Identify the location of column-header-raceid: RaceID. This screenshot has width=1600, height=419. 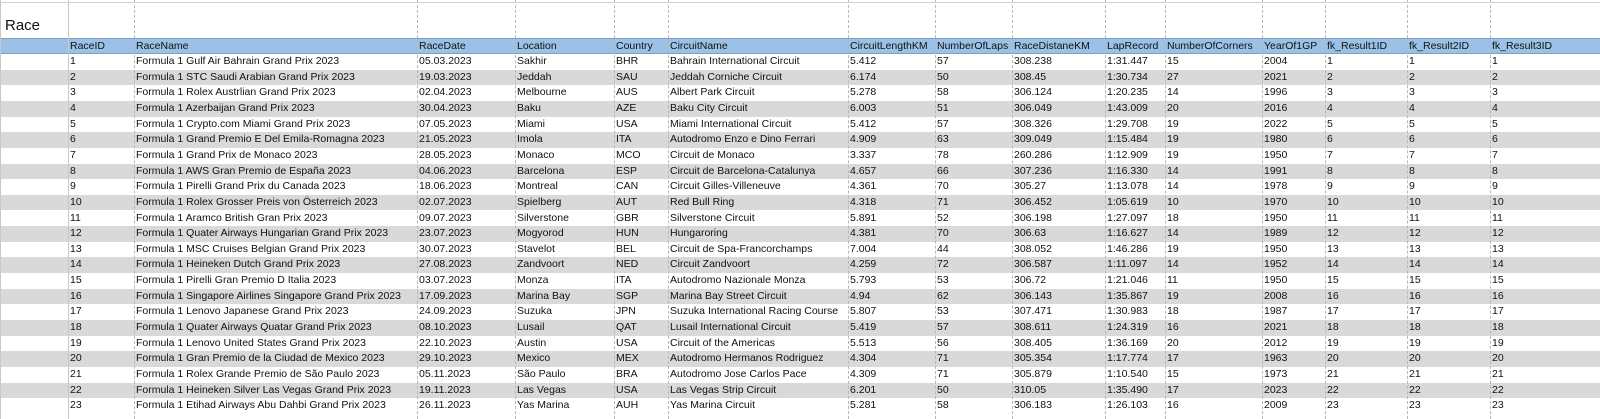
(88, 45).